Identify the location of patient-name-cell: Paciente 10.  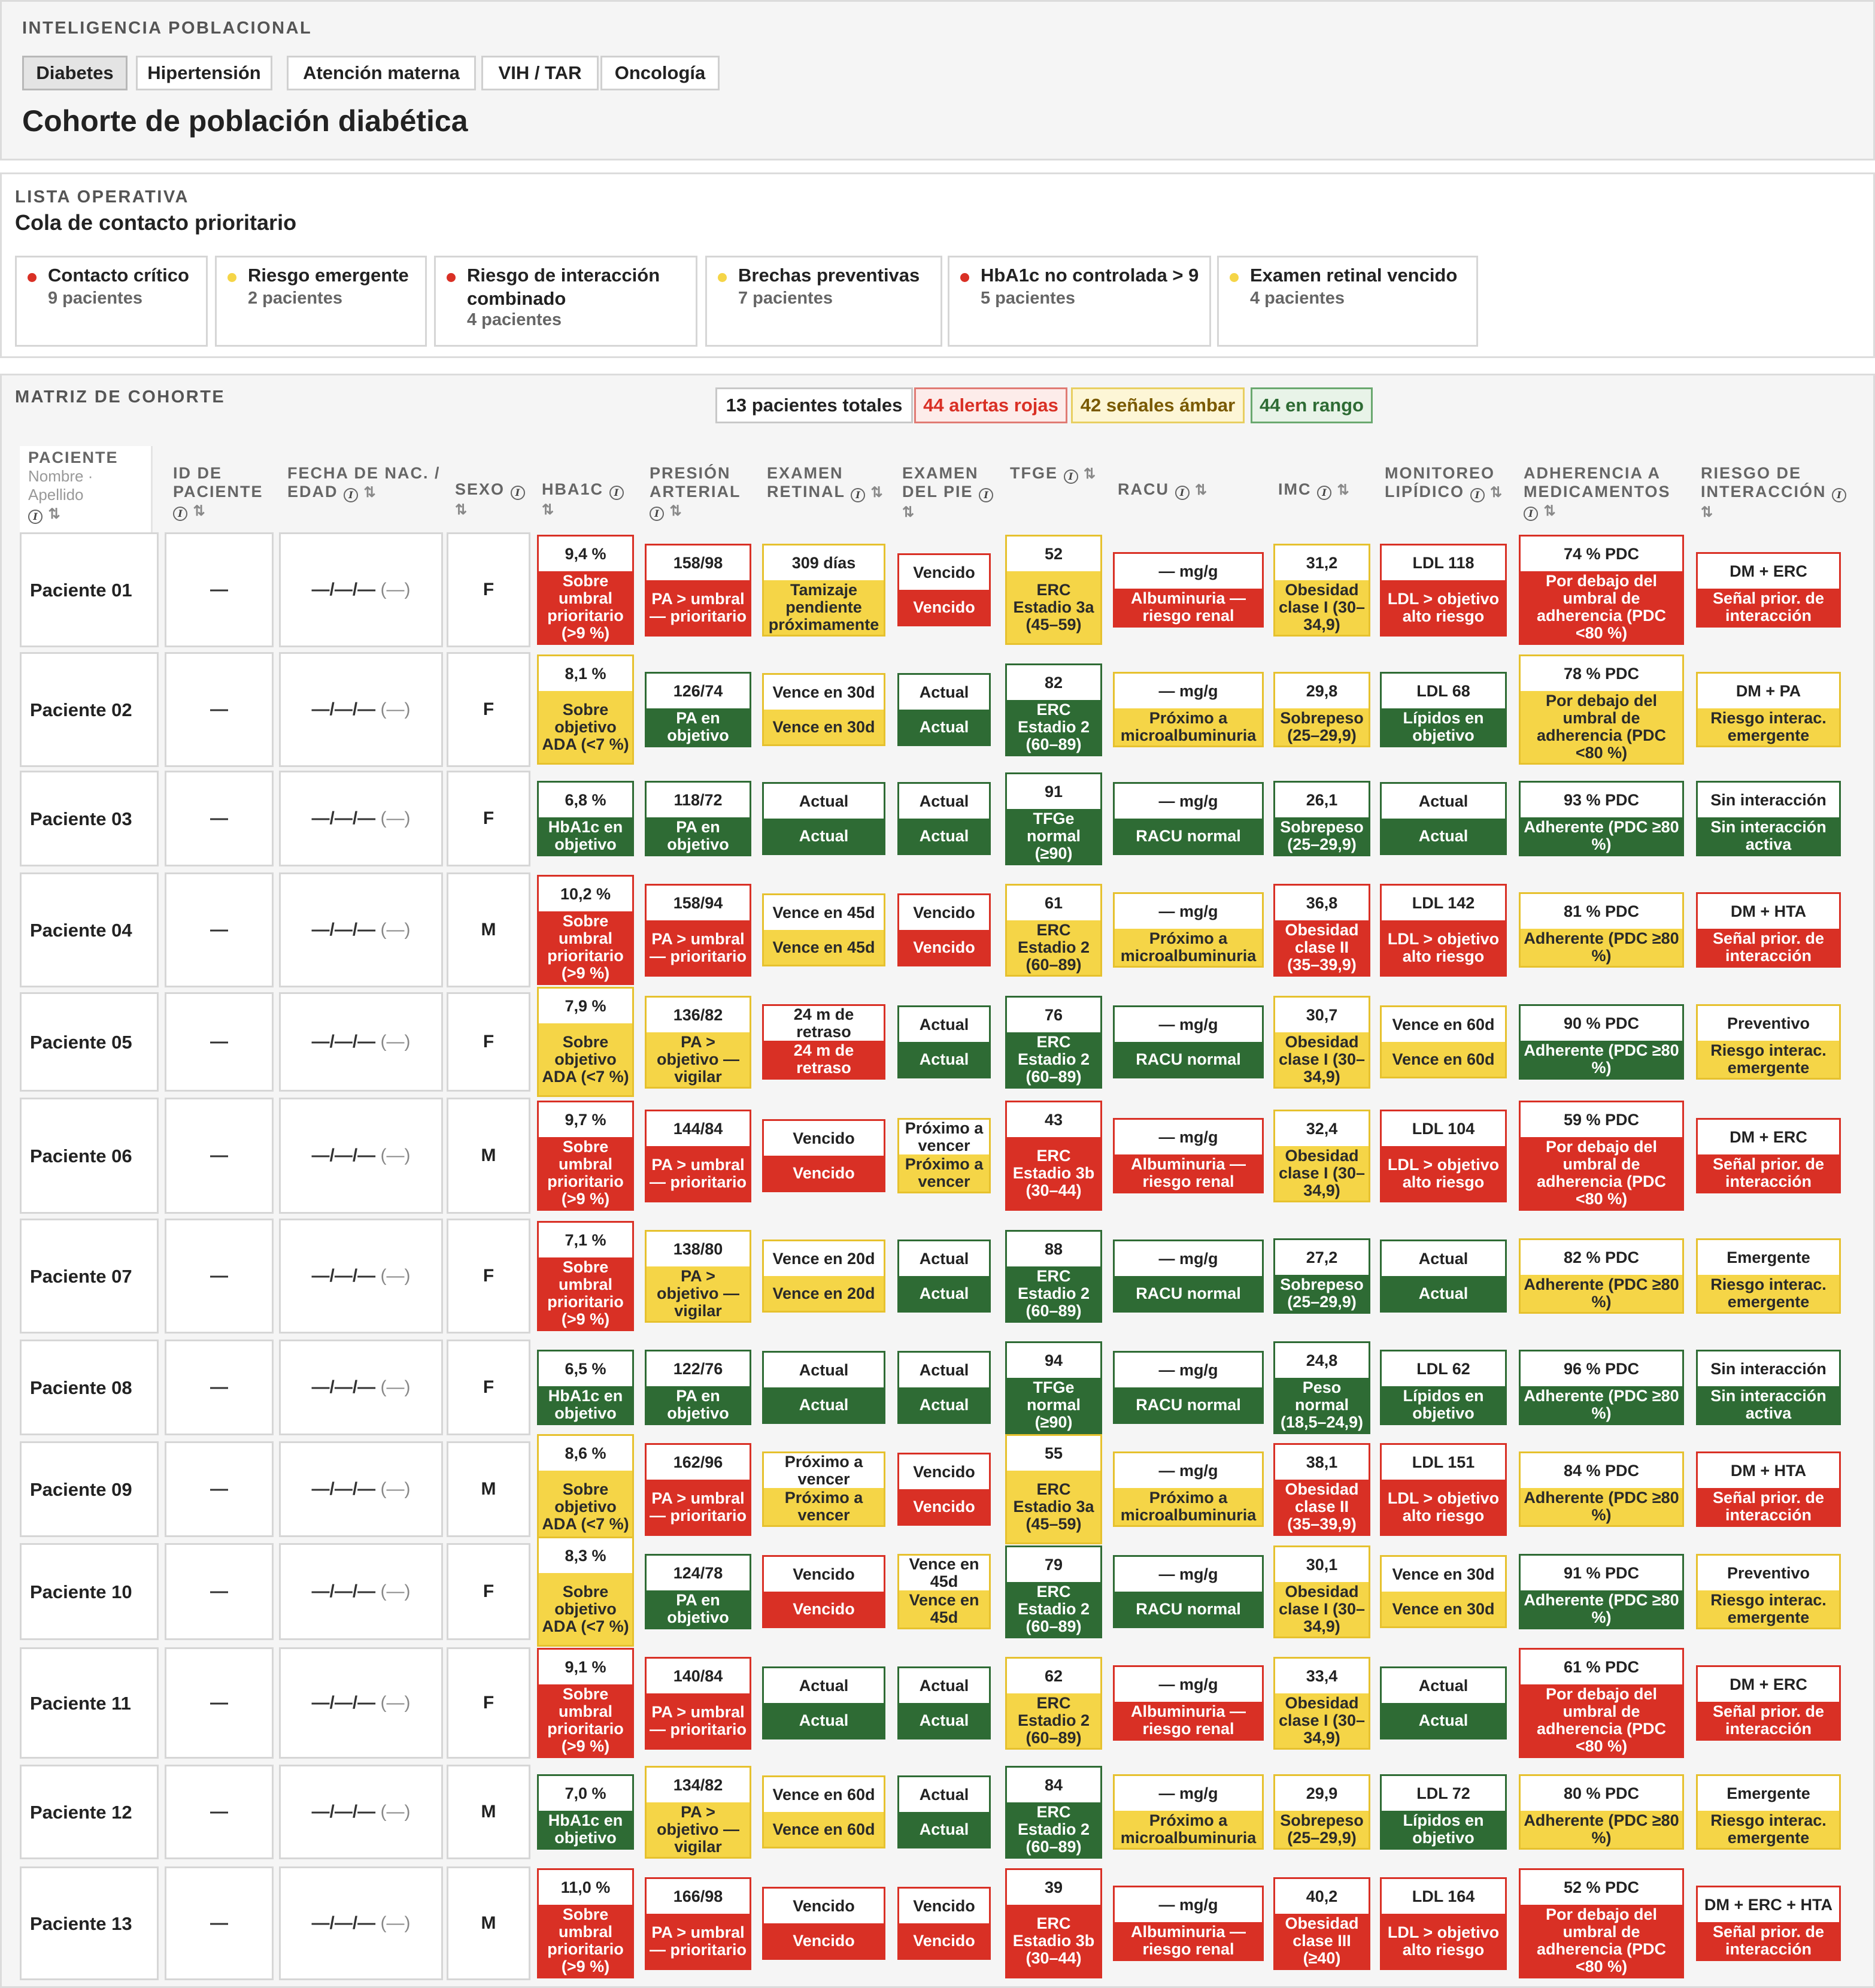
(90, 1592).